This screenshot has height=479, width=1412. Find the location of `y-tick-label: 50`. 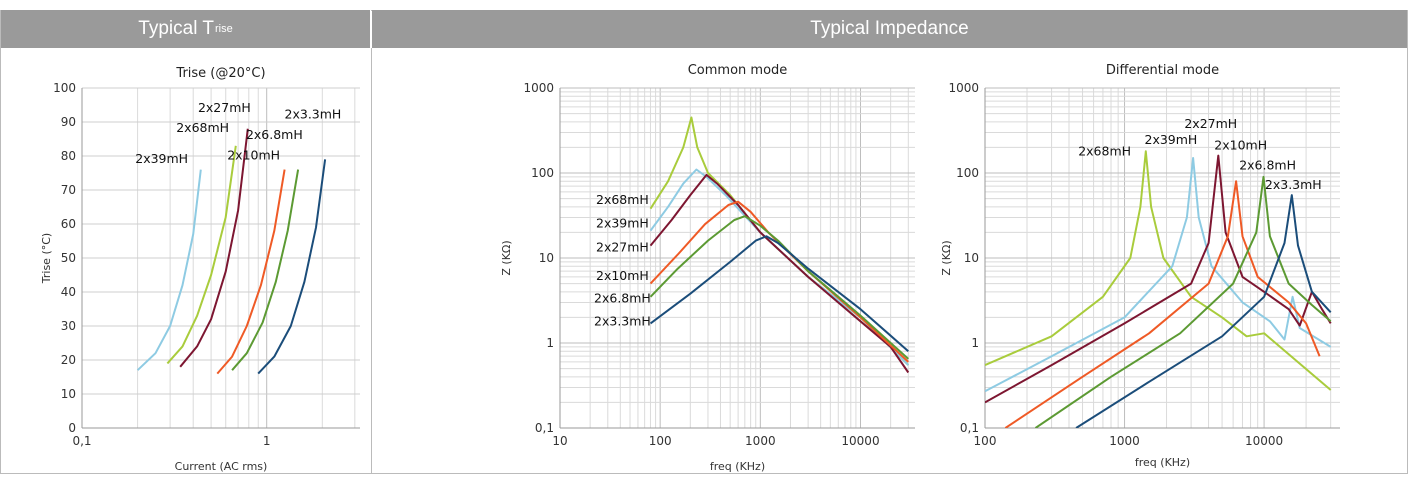

y-tick-label: 50 is located at coordinates (68, 258).